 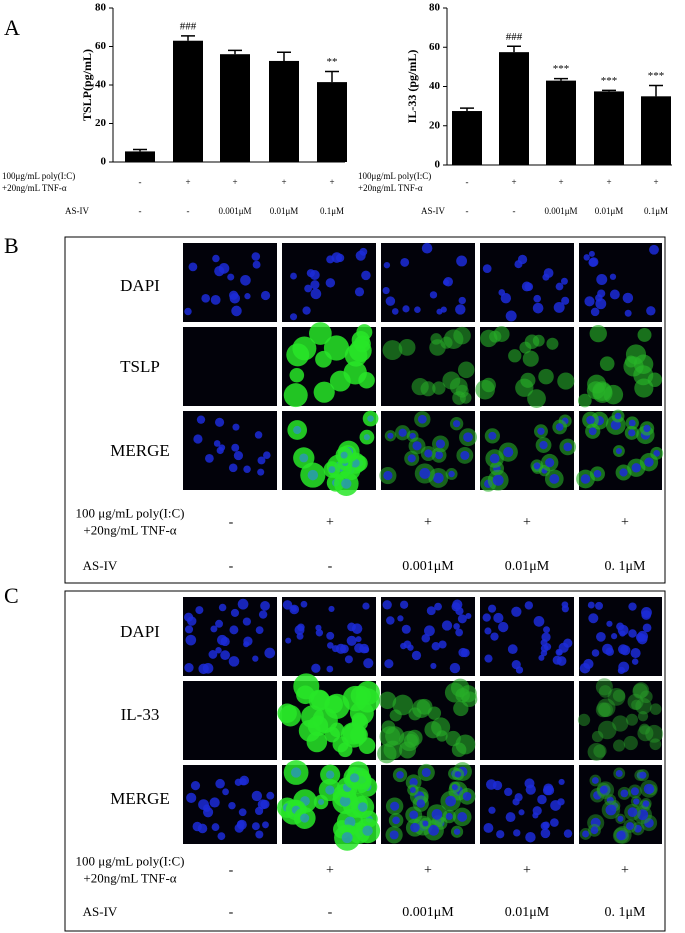 What do you see at coordinates (140, 156) in the screenshot?
I see `bar` at bounding box center [140, 156].